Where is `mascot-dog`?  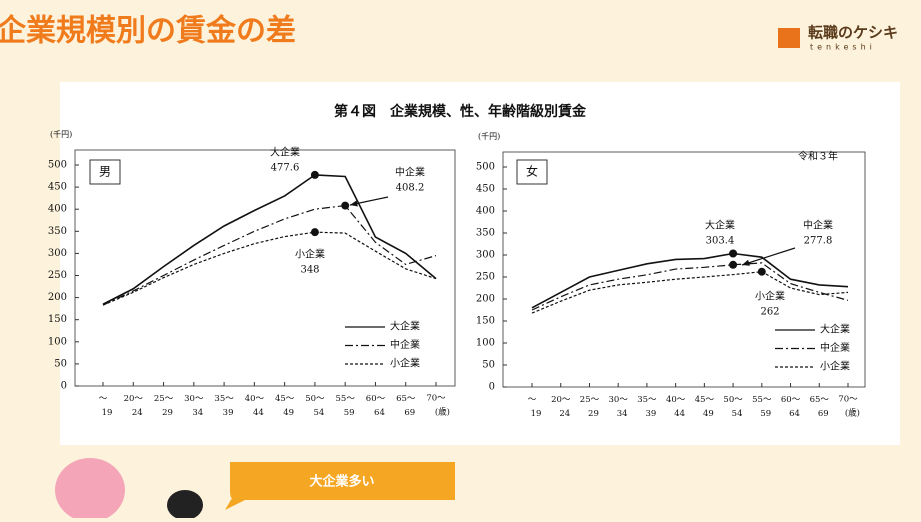
mascot-dog is located at coordinates (90, 490).